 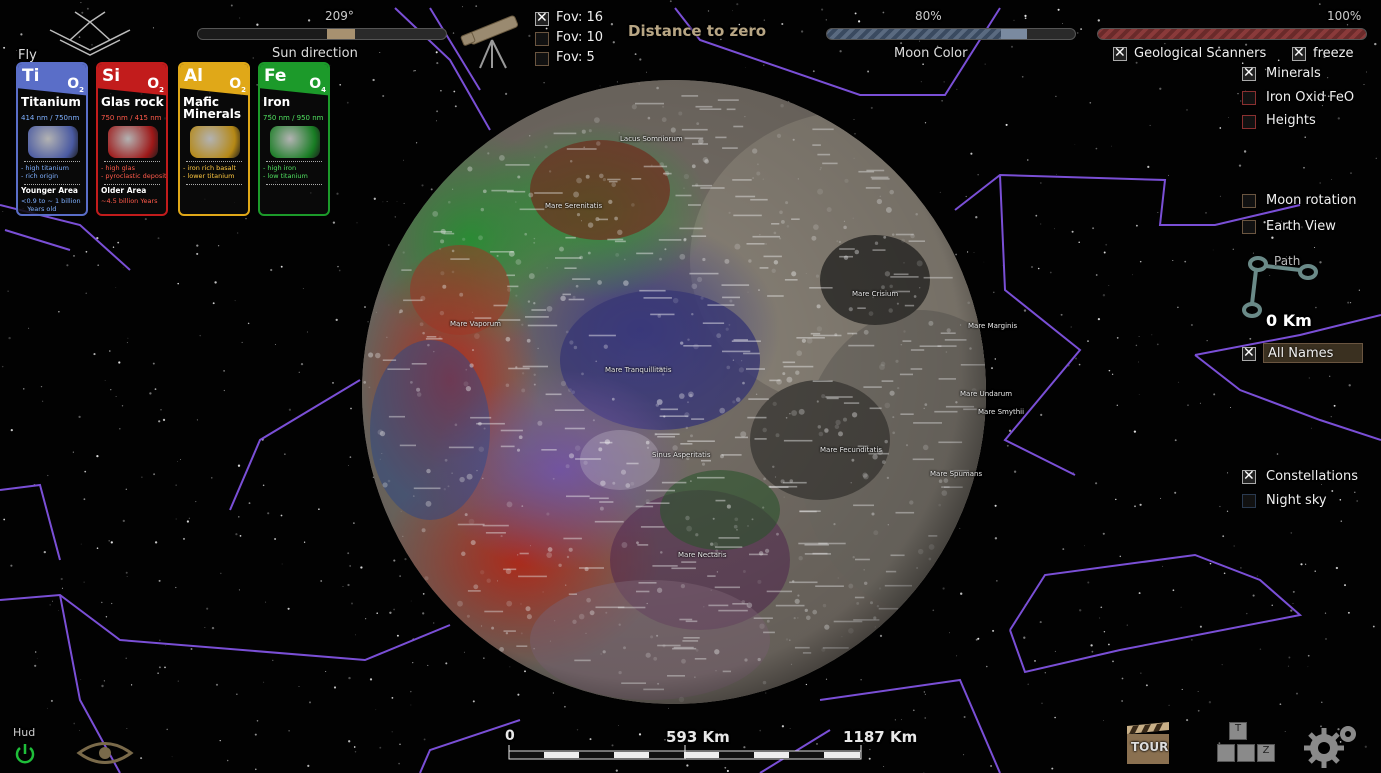 I want to click on keyboard-button: T Z, so click(x=1245, y=745).